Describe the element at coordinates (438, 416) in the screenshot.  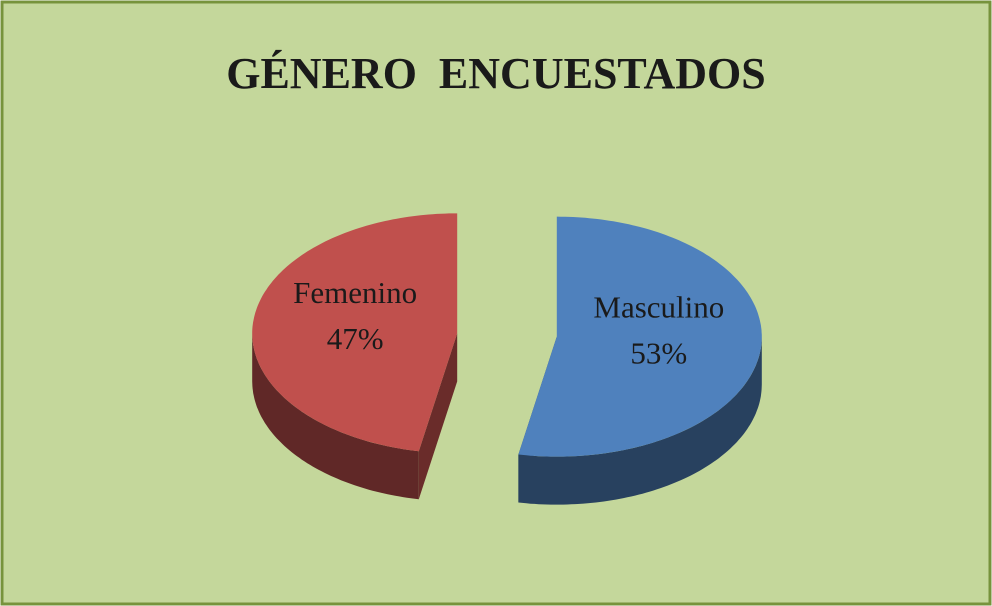
I see `slice-face` at that location.